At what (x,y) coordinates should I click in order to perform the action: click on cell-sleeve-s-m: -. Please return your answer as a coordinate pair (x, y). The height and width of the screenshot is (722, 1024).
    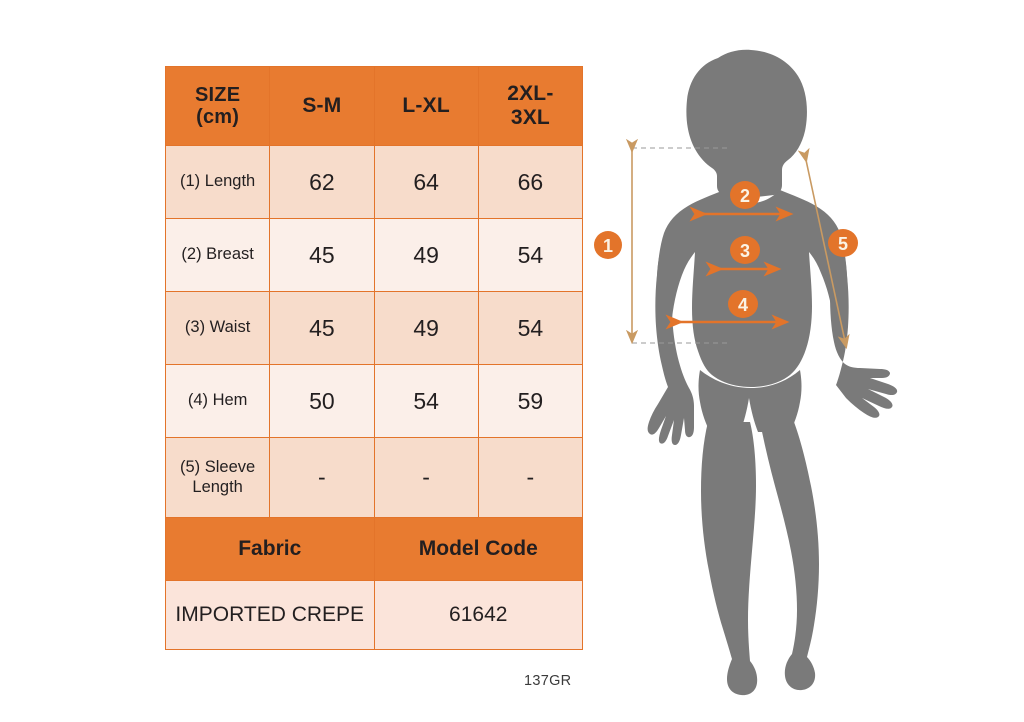
    Looking at the image, I should click on (322, 477).